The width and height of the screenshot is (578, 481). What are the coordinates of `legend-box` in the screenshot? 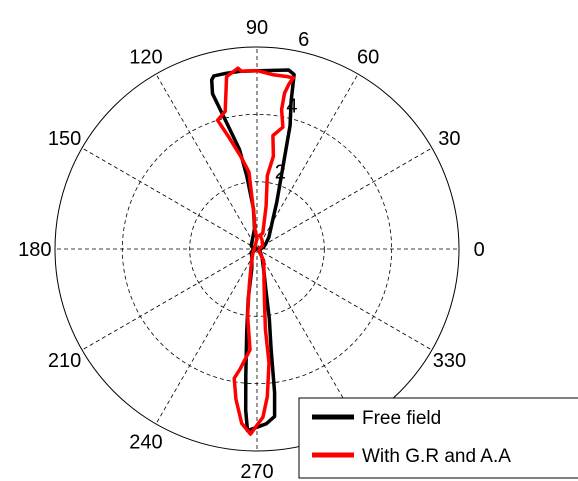 It's located at (438, 438).